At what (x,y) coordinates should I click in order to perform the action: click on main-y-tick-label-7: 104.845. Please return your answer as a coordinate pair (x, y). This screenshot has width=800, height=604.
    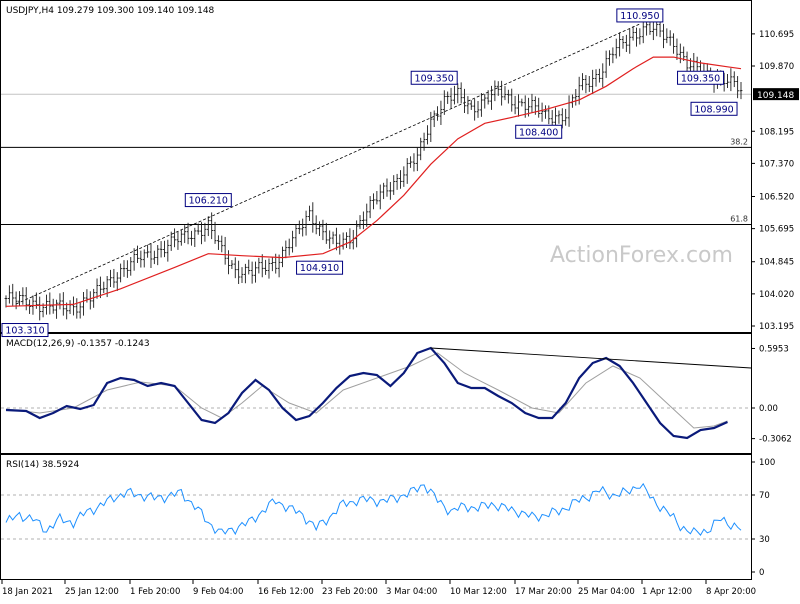
    Looking at the image, I should click on (776, 263).